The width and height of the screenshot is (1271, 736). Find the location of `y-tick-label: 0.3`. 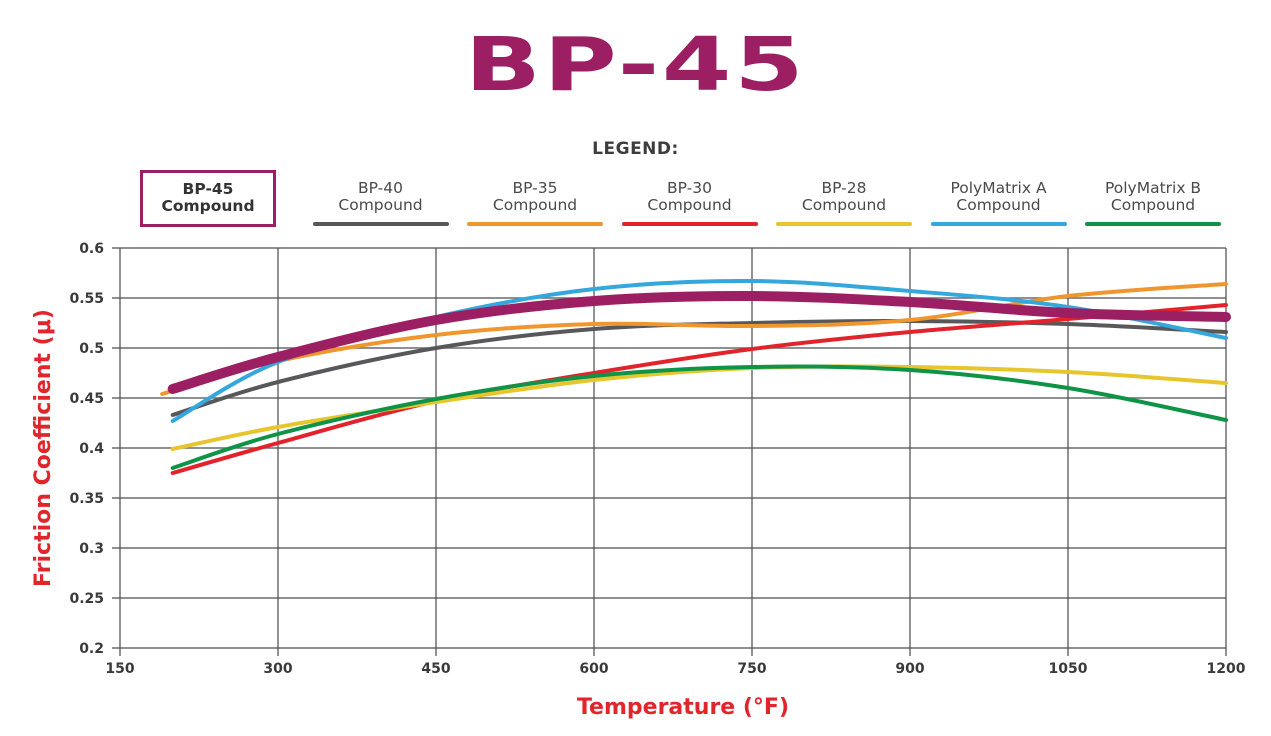

y-tick-label: 0.3 is located at coordinates (91, 549).